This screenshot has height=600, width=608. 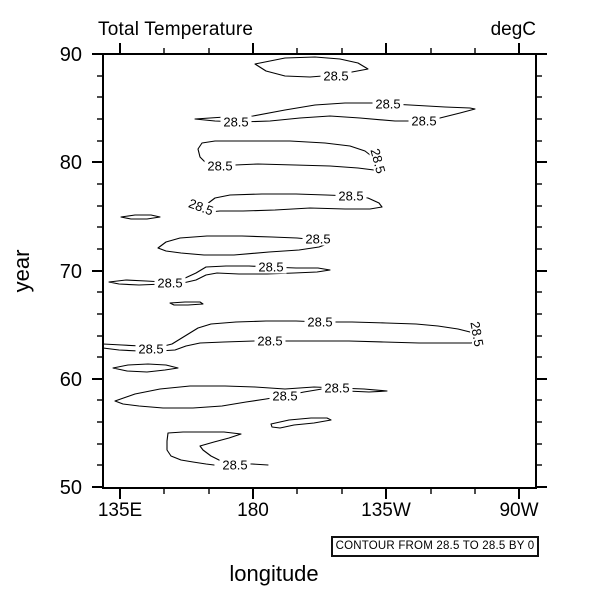 I want to click on isoline-year59, so click(x=251, y=397).